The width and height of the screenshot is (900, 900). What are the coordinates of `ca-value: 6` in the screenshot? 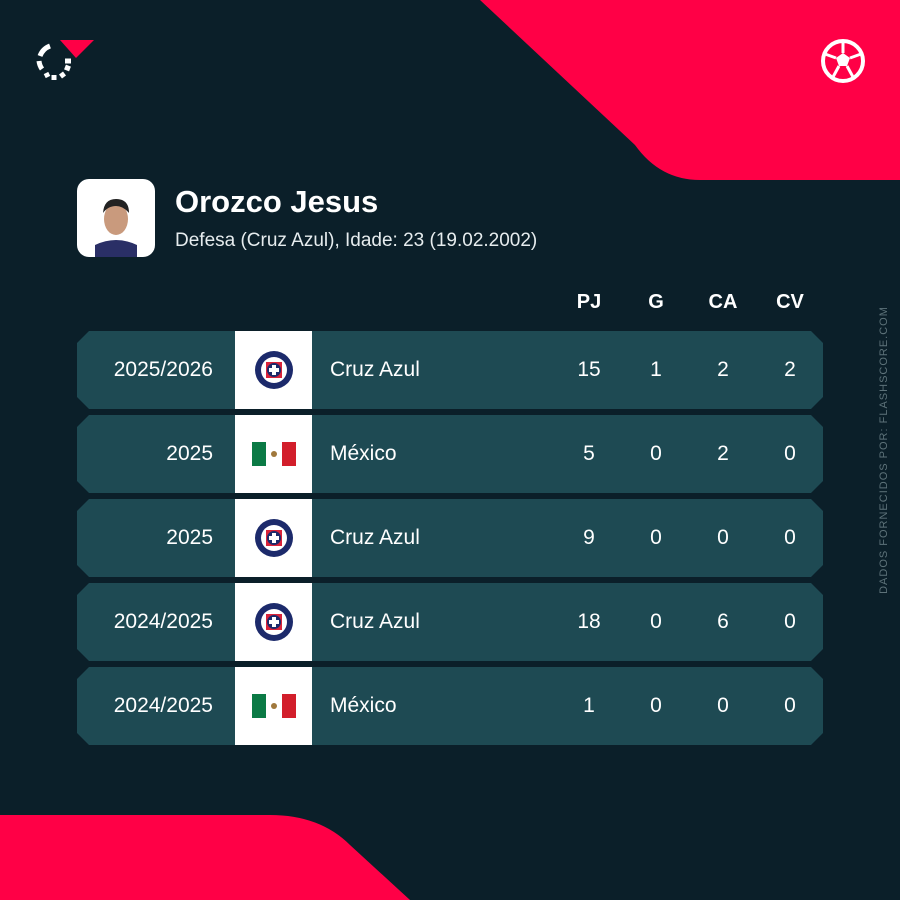 It's located at (723, 621).